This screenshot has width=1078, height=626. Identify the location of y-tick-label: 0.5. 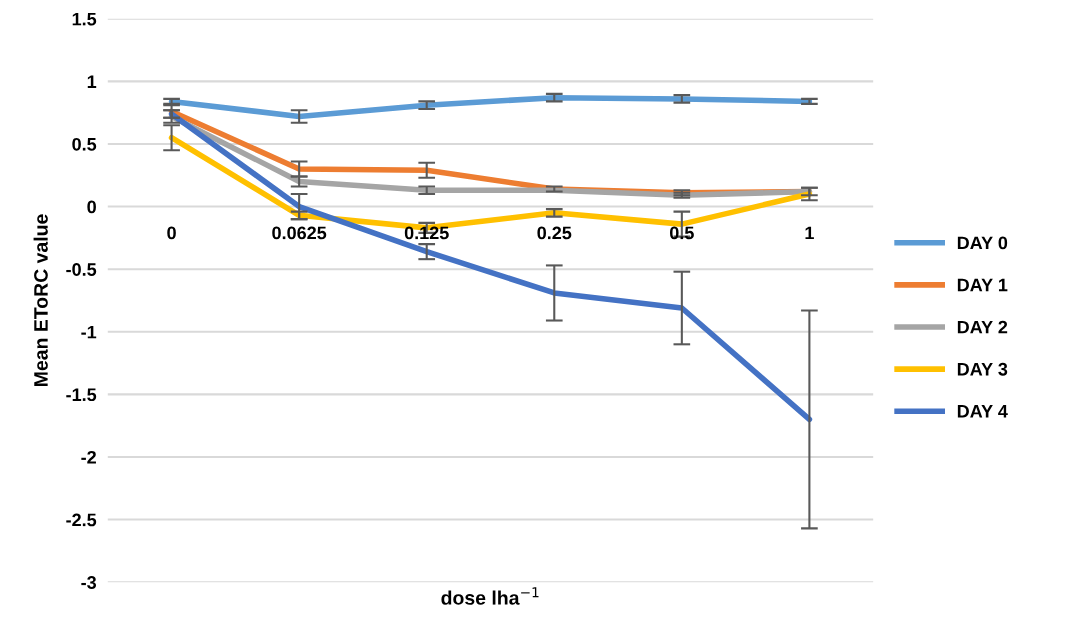
(84, 144).